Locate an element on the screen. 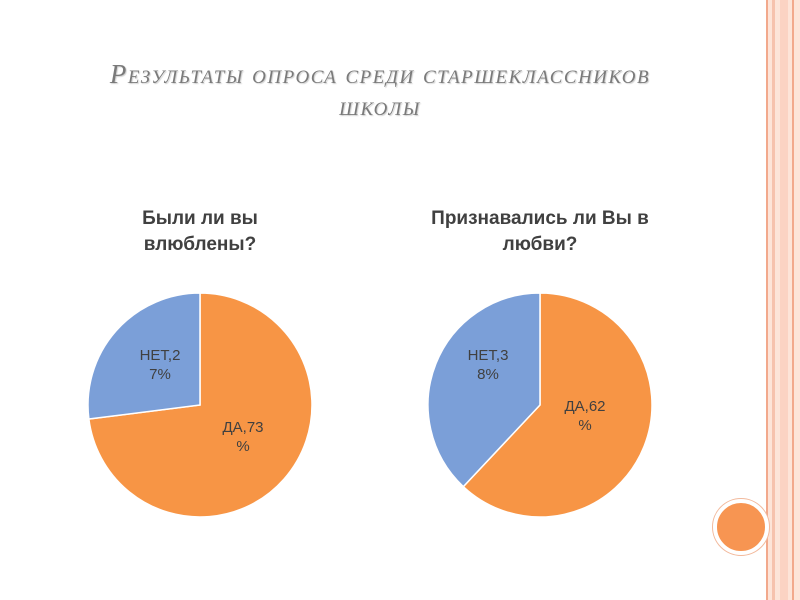  chart-1-title: Были ли вы влюблены? is located at coordinates (200, 231).